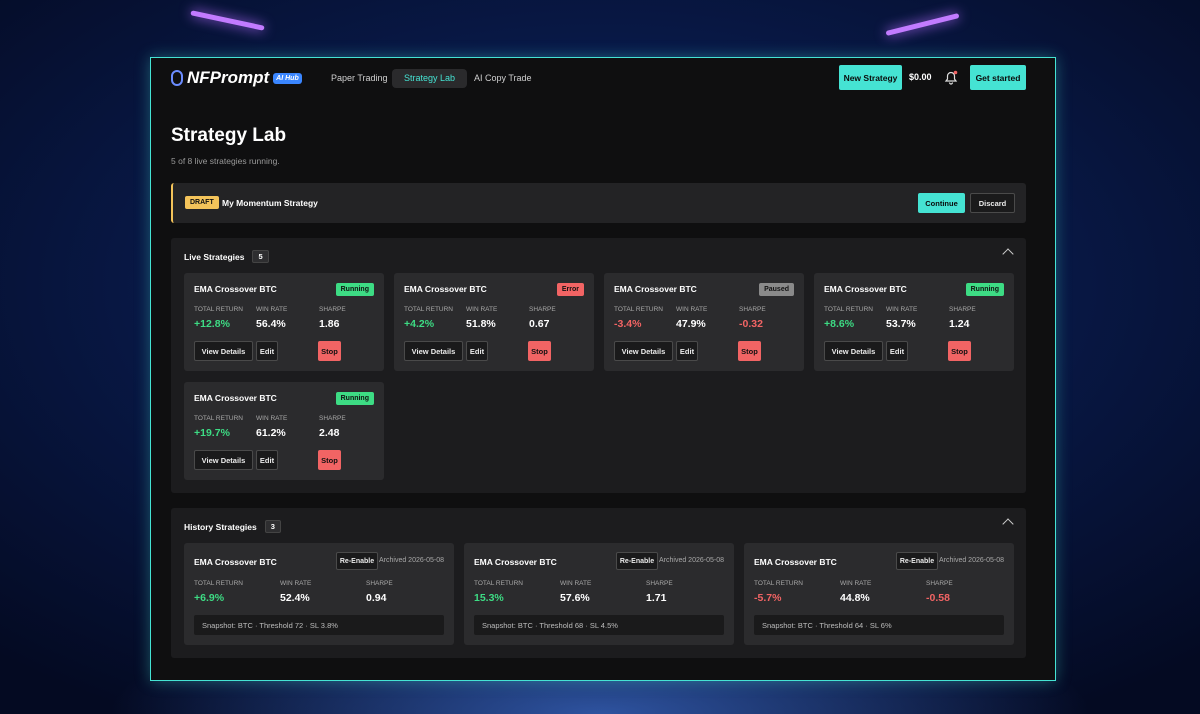 This screenshot has height=714, width=1200. What do you see at coordinates (768, 598) in the screenshot?
I see `metric-value: -5.7%` at bounding box center [768, 598].